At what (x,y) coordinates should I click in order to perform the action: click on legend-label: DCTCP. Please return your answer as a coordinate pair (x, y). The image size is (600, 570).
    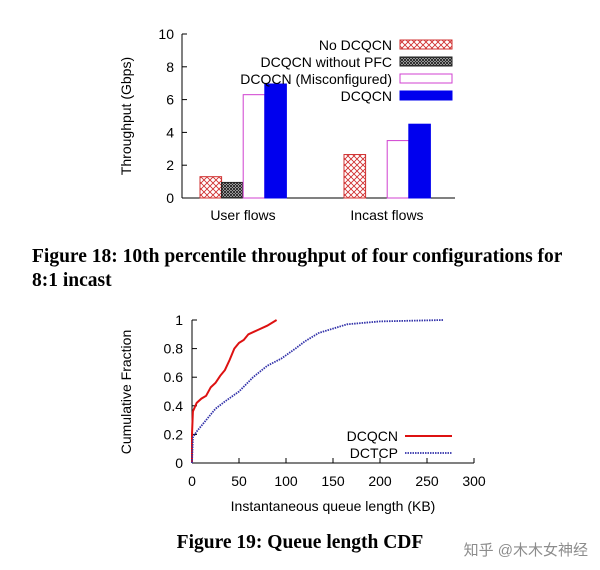
    Looking at the image, I should click on (374, 453).